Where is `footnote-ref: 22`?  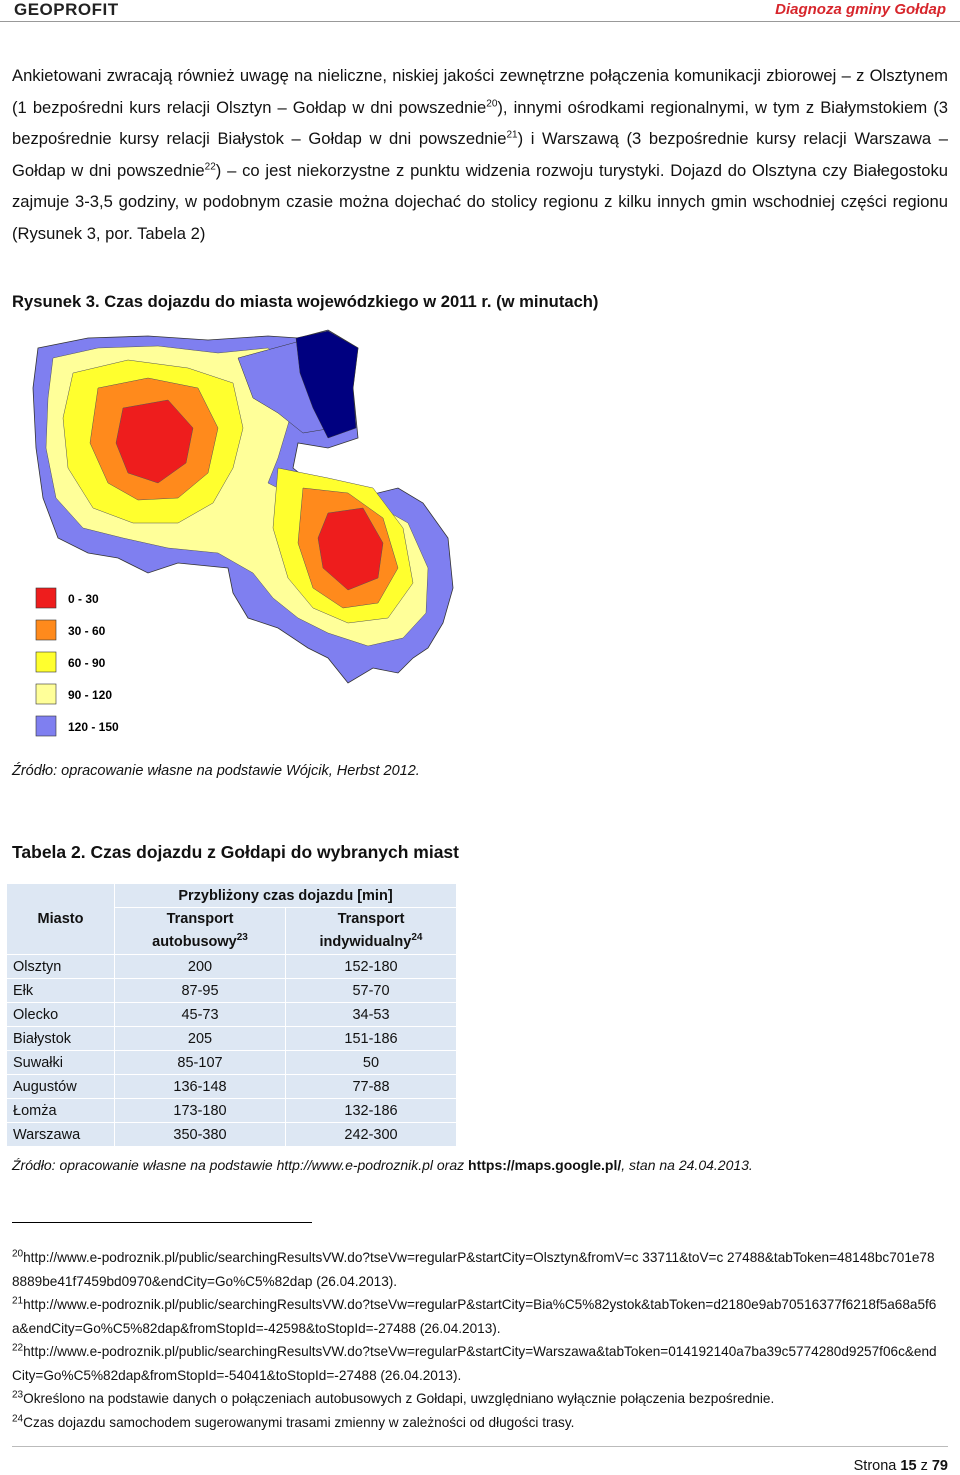
footnote-ref: 22 is located at coordinates (210, 166).